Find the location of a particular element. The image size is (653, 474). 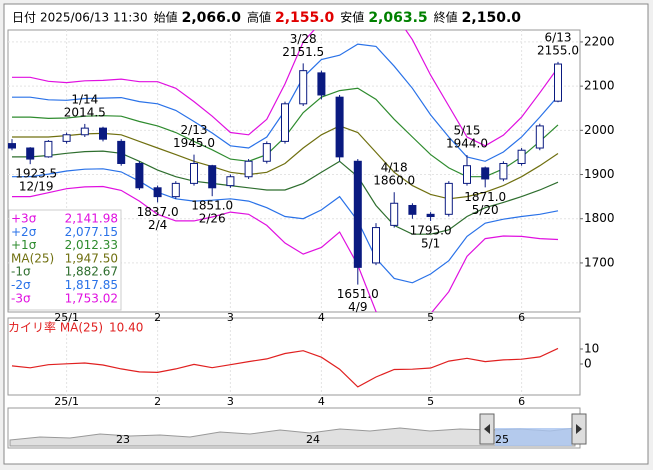

annotation-price: 1923.5 is located at coordinates (36, 174).